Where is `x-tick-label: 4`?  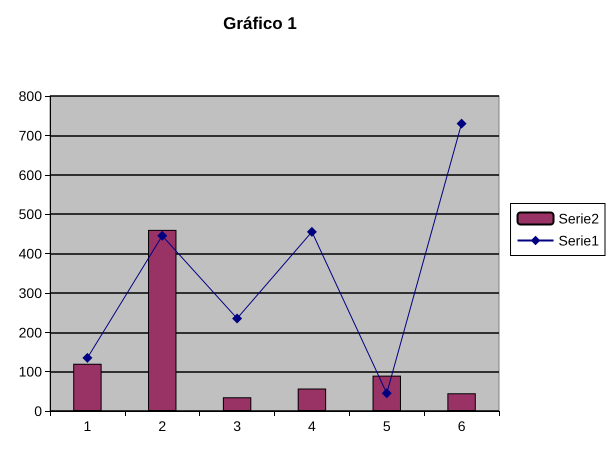 x-tick-label: 4 is located at coordinates (312, 426).